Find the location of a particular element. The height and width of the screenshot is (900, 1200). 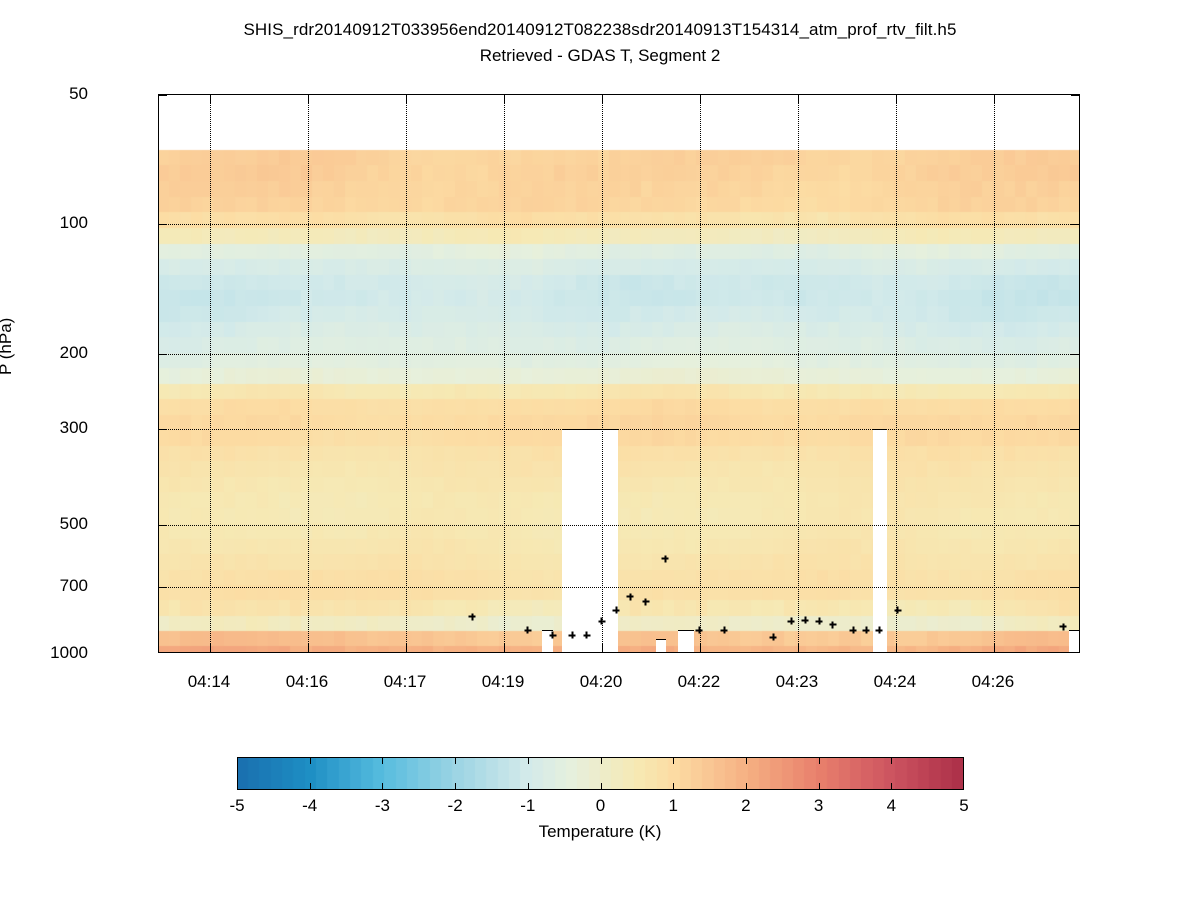

colorbar-tick-label: 0 is located at coordinates (600, 805).